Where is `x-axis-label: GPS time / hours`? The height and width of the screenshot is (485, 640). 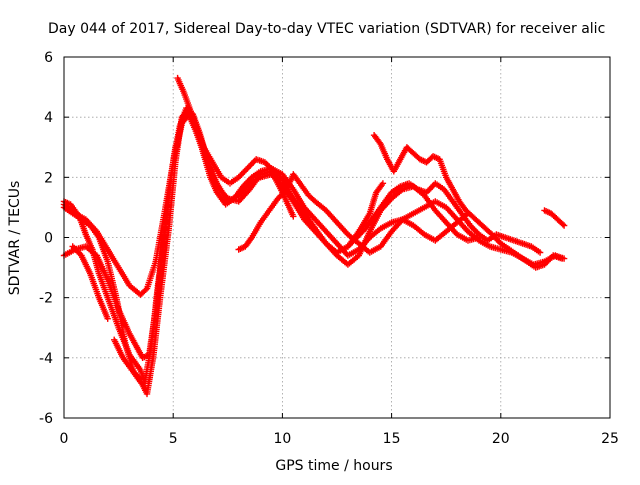
x-axis-label: GPS time / hours is located at coordinates (333, 466).